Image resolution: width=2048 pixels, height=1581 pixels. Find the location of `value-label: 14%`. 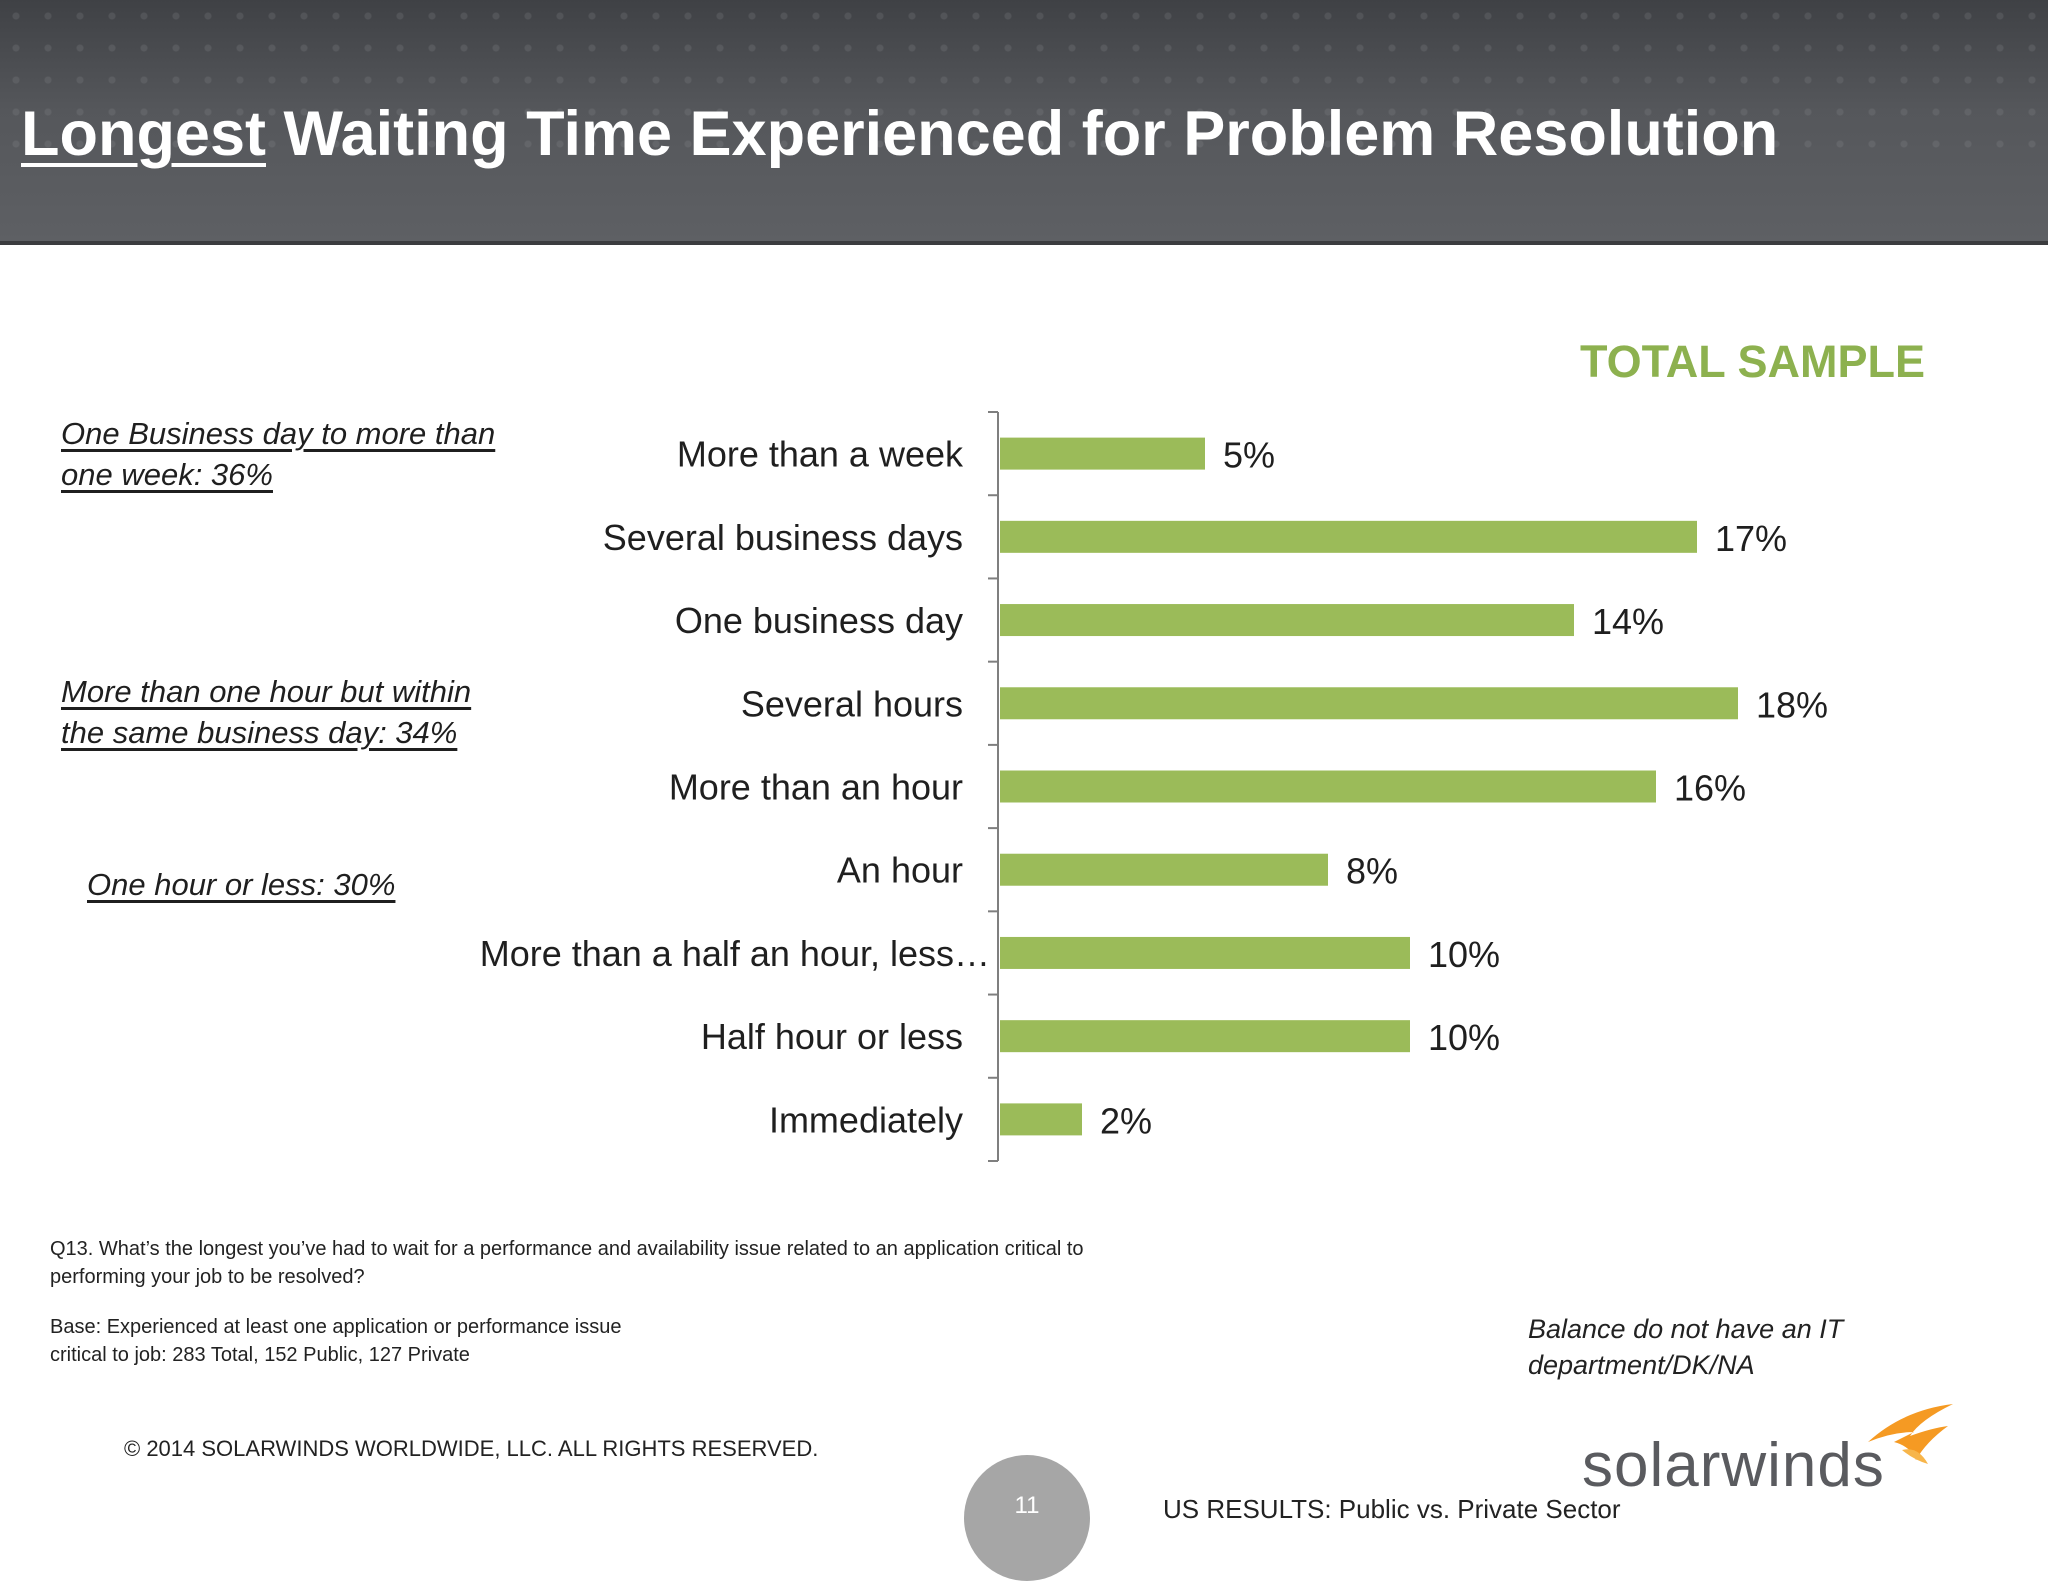

value-label: 14% is located at coordinates (1628, 621).